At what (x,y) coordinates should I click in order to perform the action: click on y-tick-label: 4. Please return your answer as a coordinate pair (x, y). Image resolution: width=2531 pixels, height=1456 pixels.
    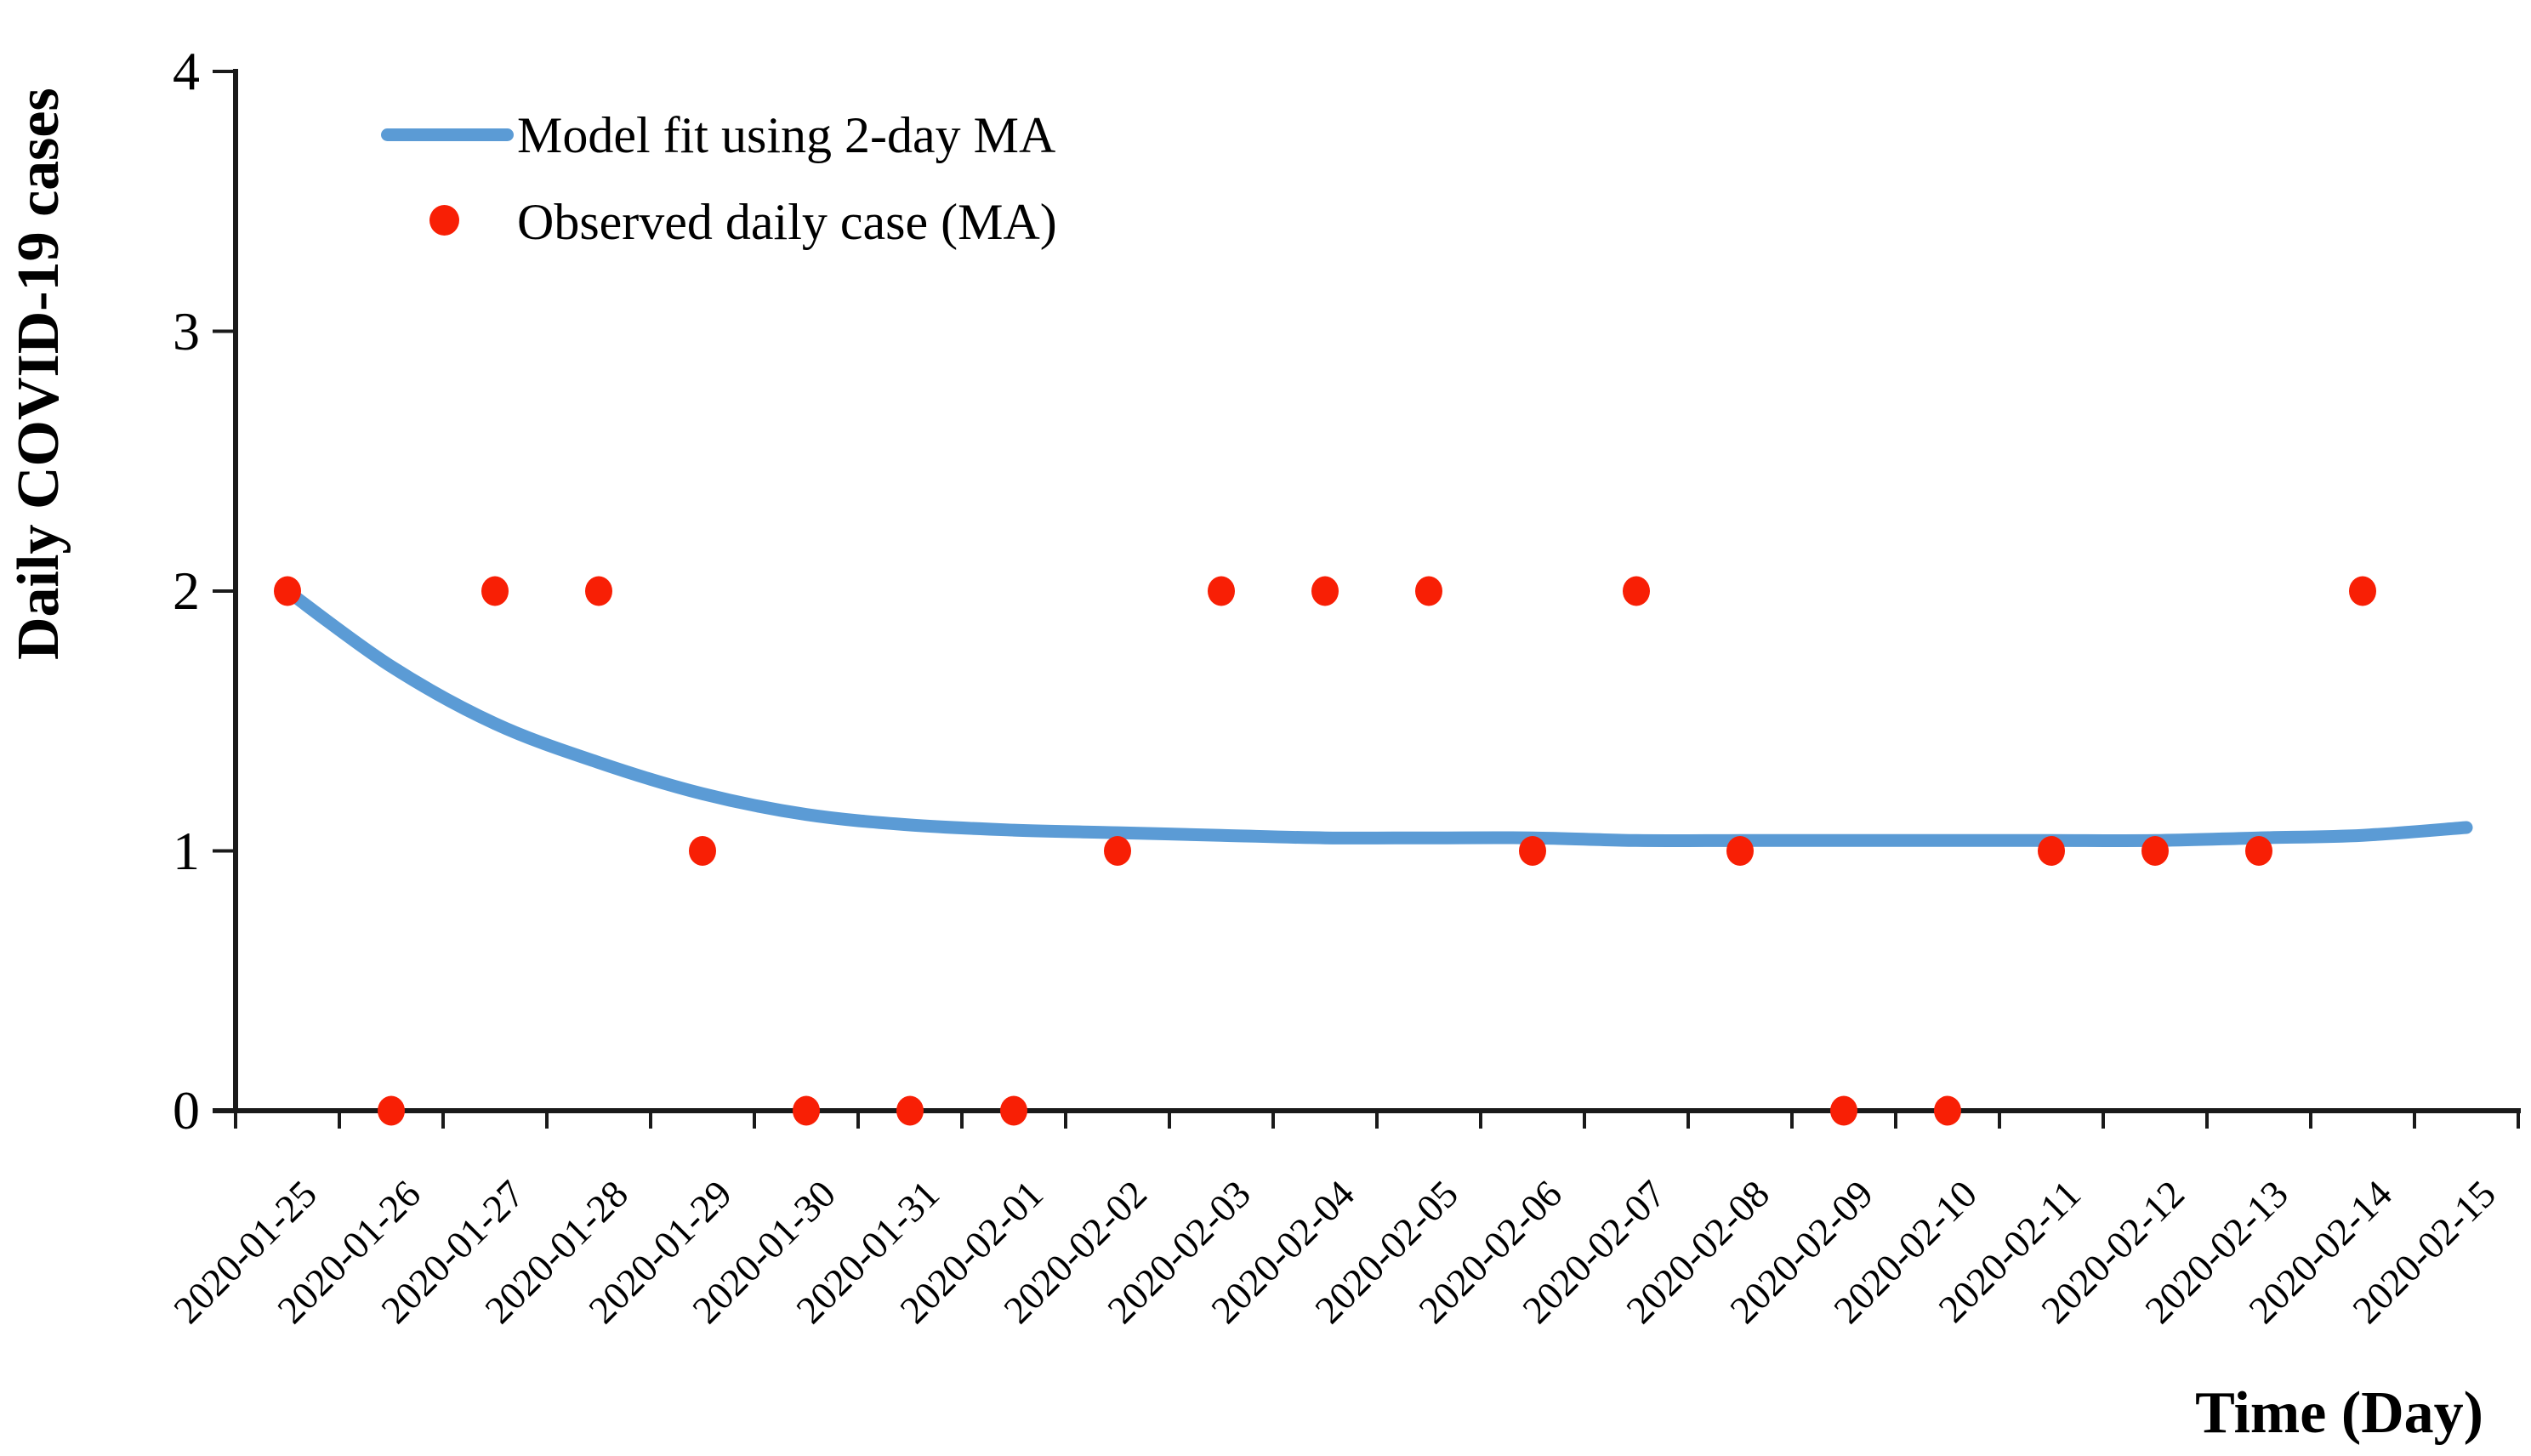
    Looking at the image, I should click on (186, 71).